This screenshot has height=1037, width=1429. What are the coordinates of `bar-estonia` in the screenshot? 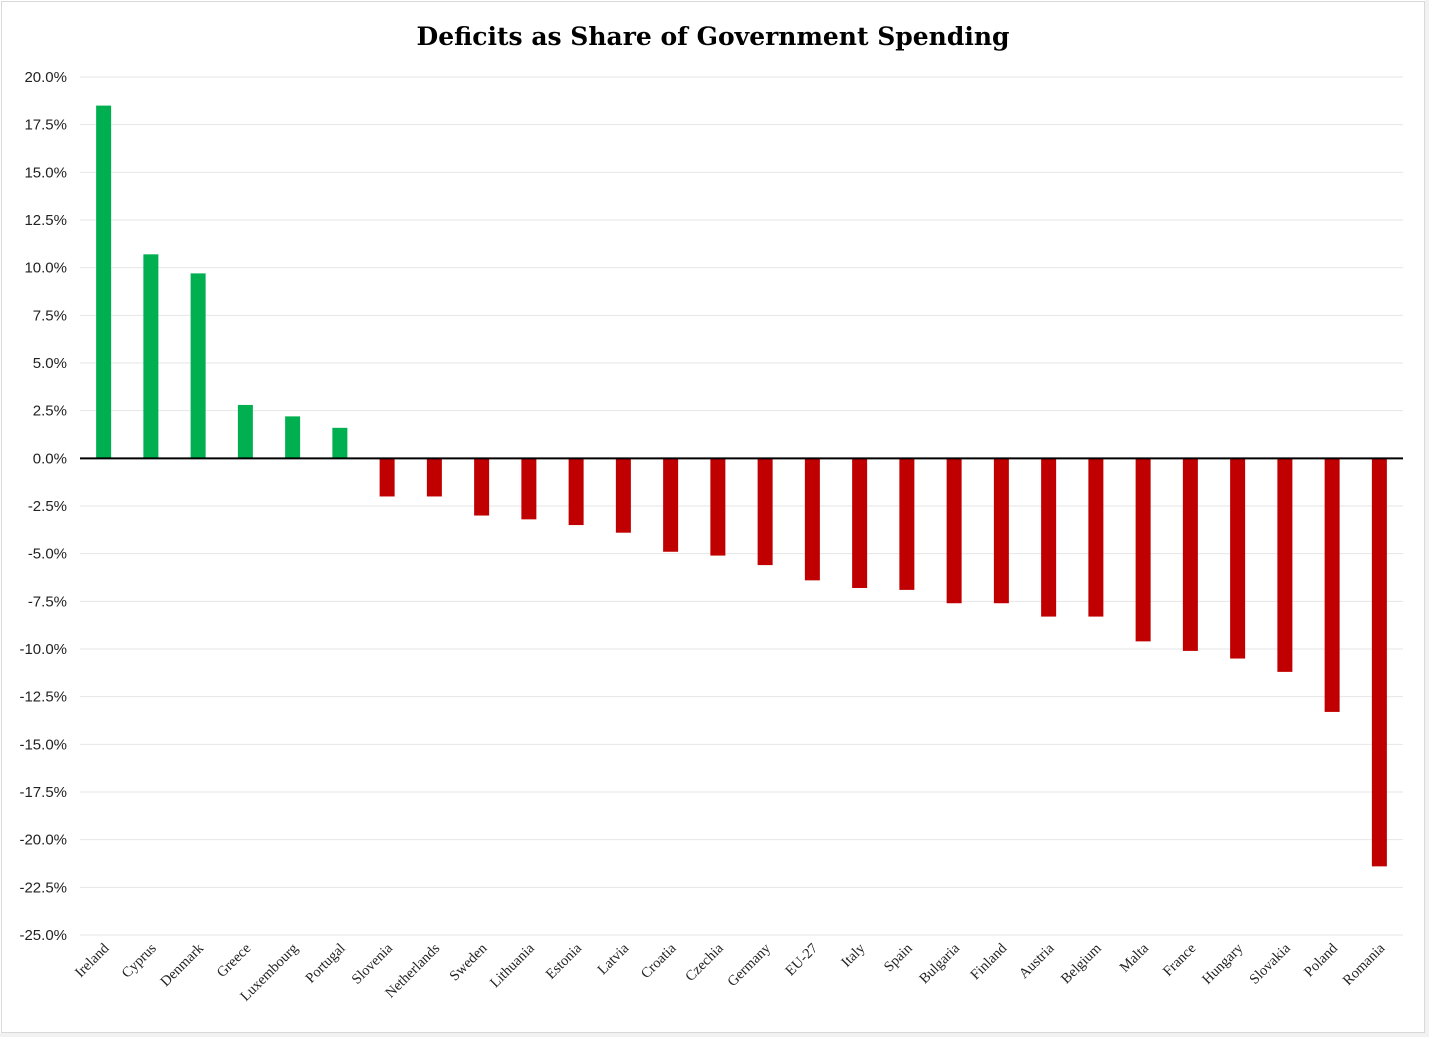 It's located at (576, 492).